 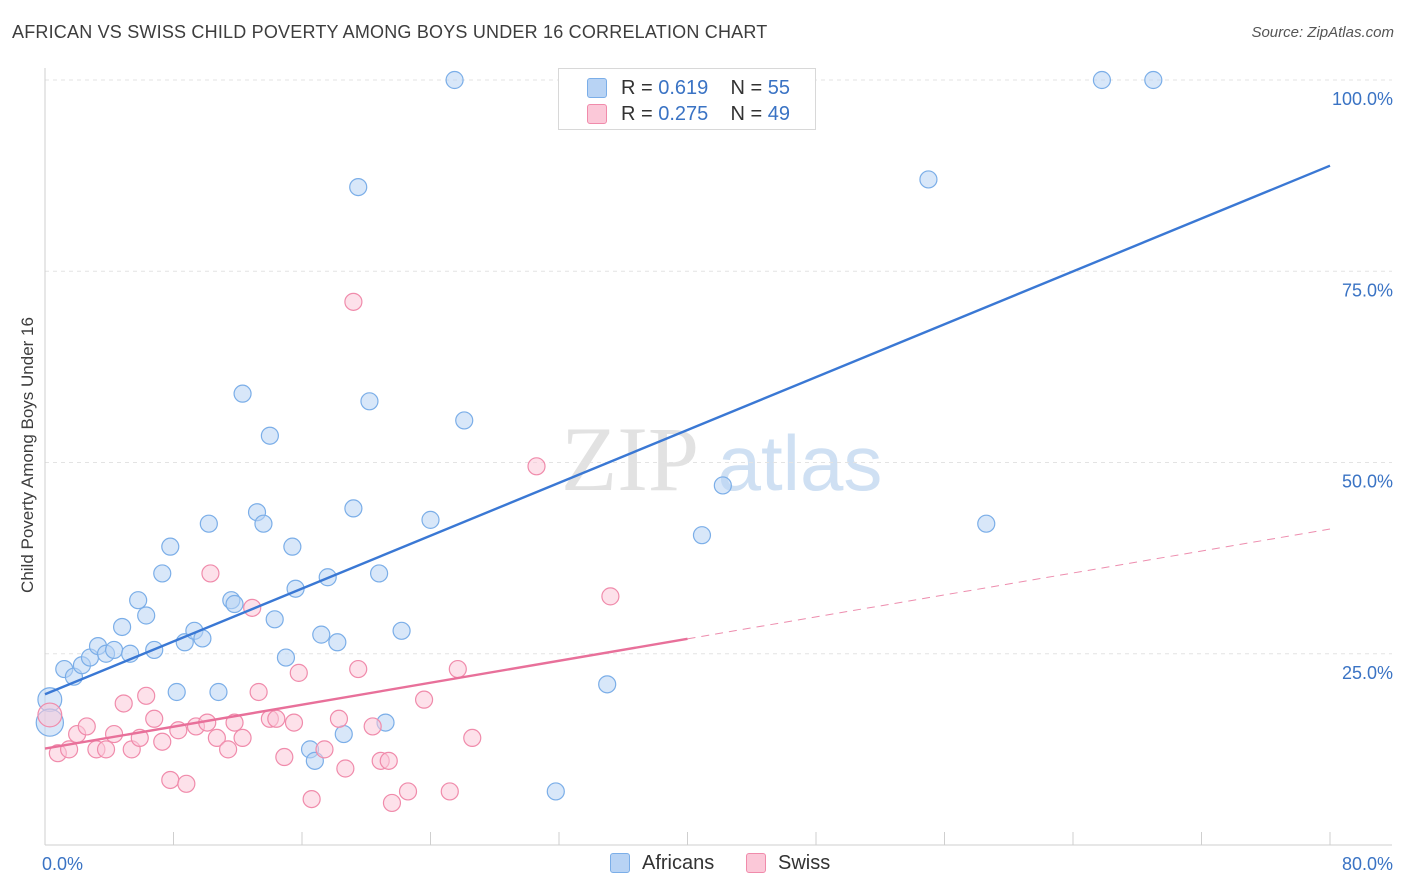 I want to click on swiss-legend-swatch, so click(x=756, y=863).